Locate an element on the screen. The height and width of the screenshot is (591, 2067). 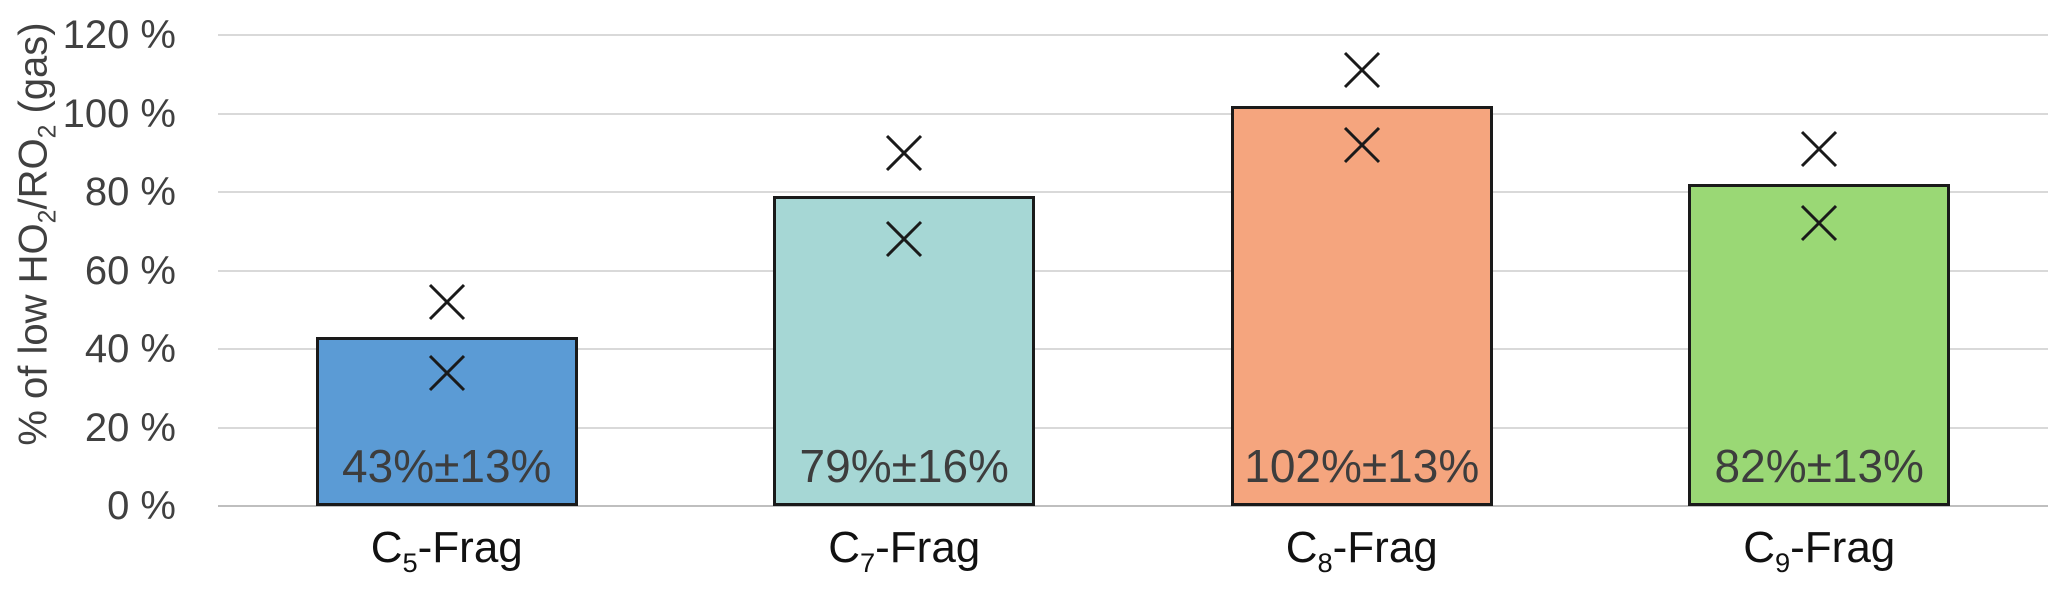
x-axis-line is located at coordinates (1133, 506).